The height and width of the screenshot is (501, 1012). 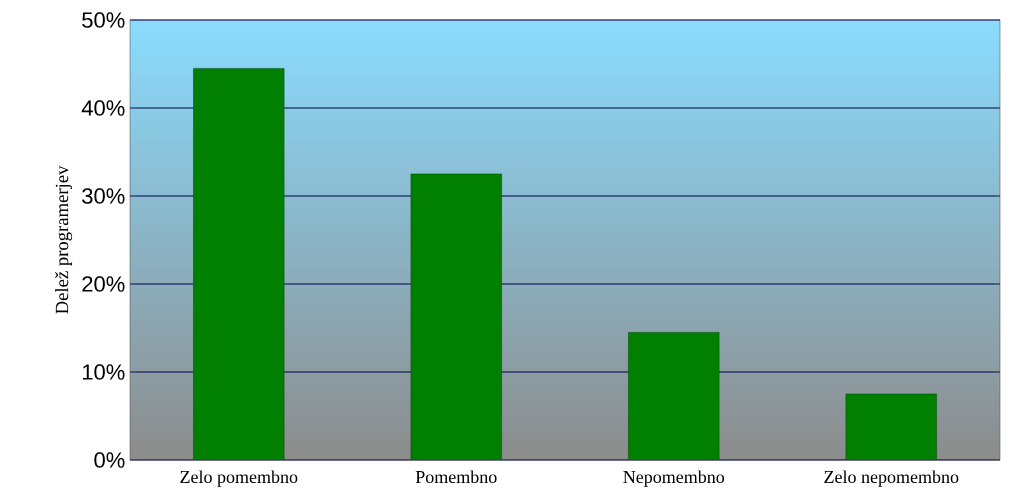 What do you see at coordinates (239, 478) in the screenshot?
I see `x-tick-label: Zelo pomembno` at bounding box center [239, 478].